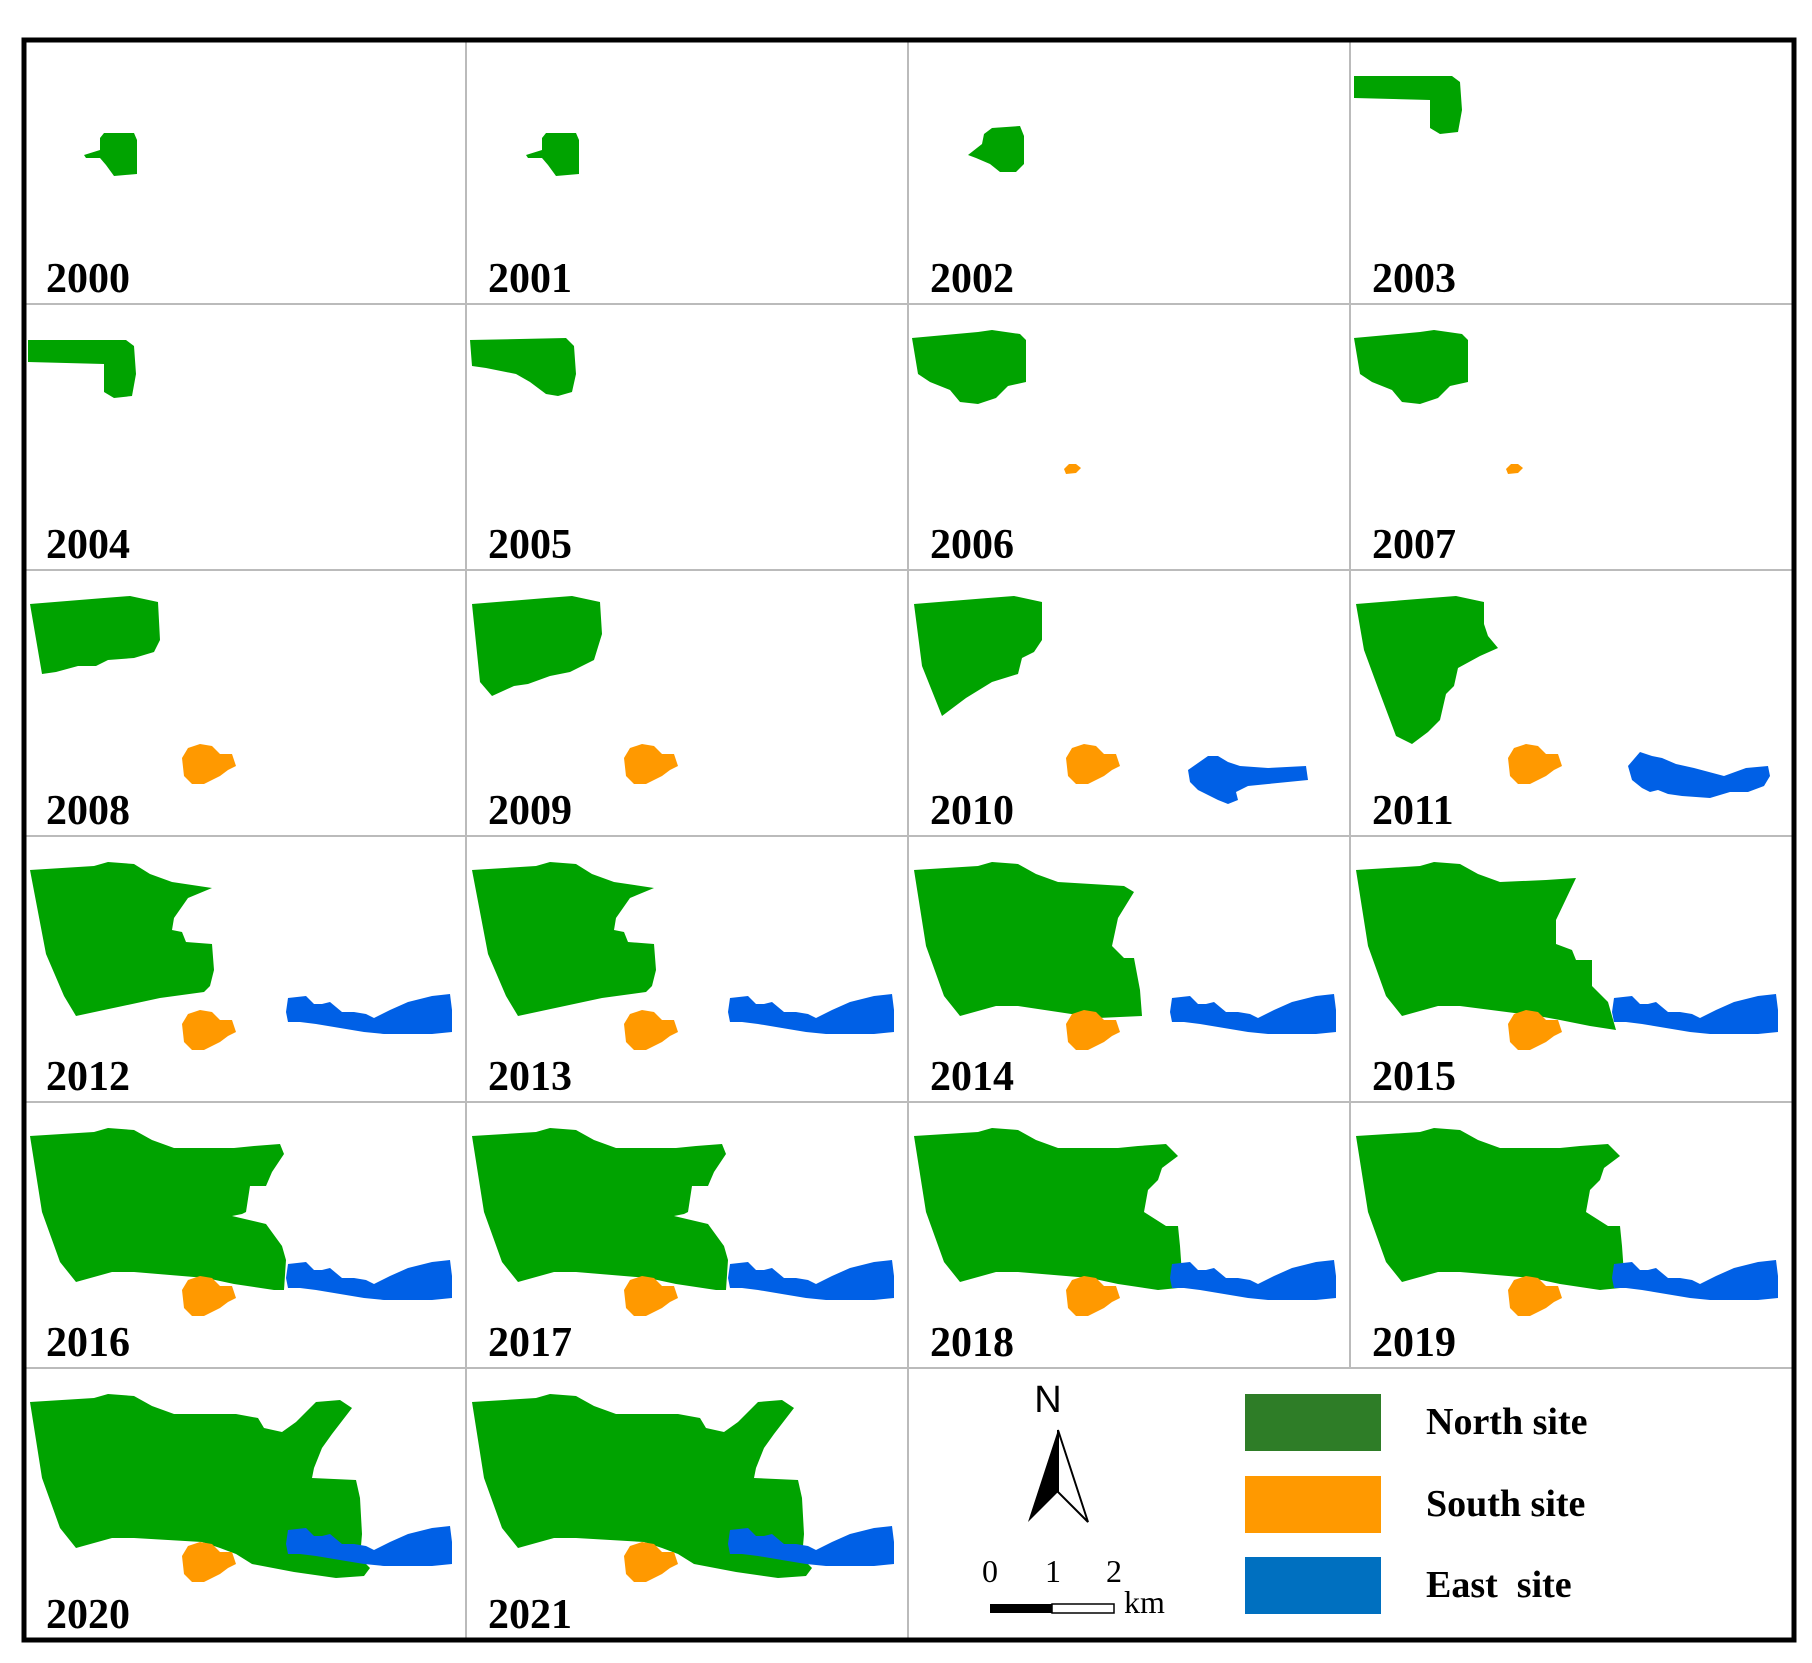  I want to click on map-panel-2015: 2015, so click(1567, 981).